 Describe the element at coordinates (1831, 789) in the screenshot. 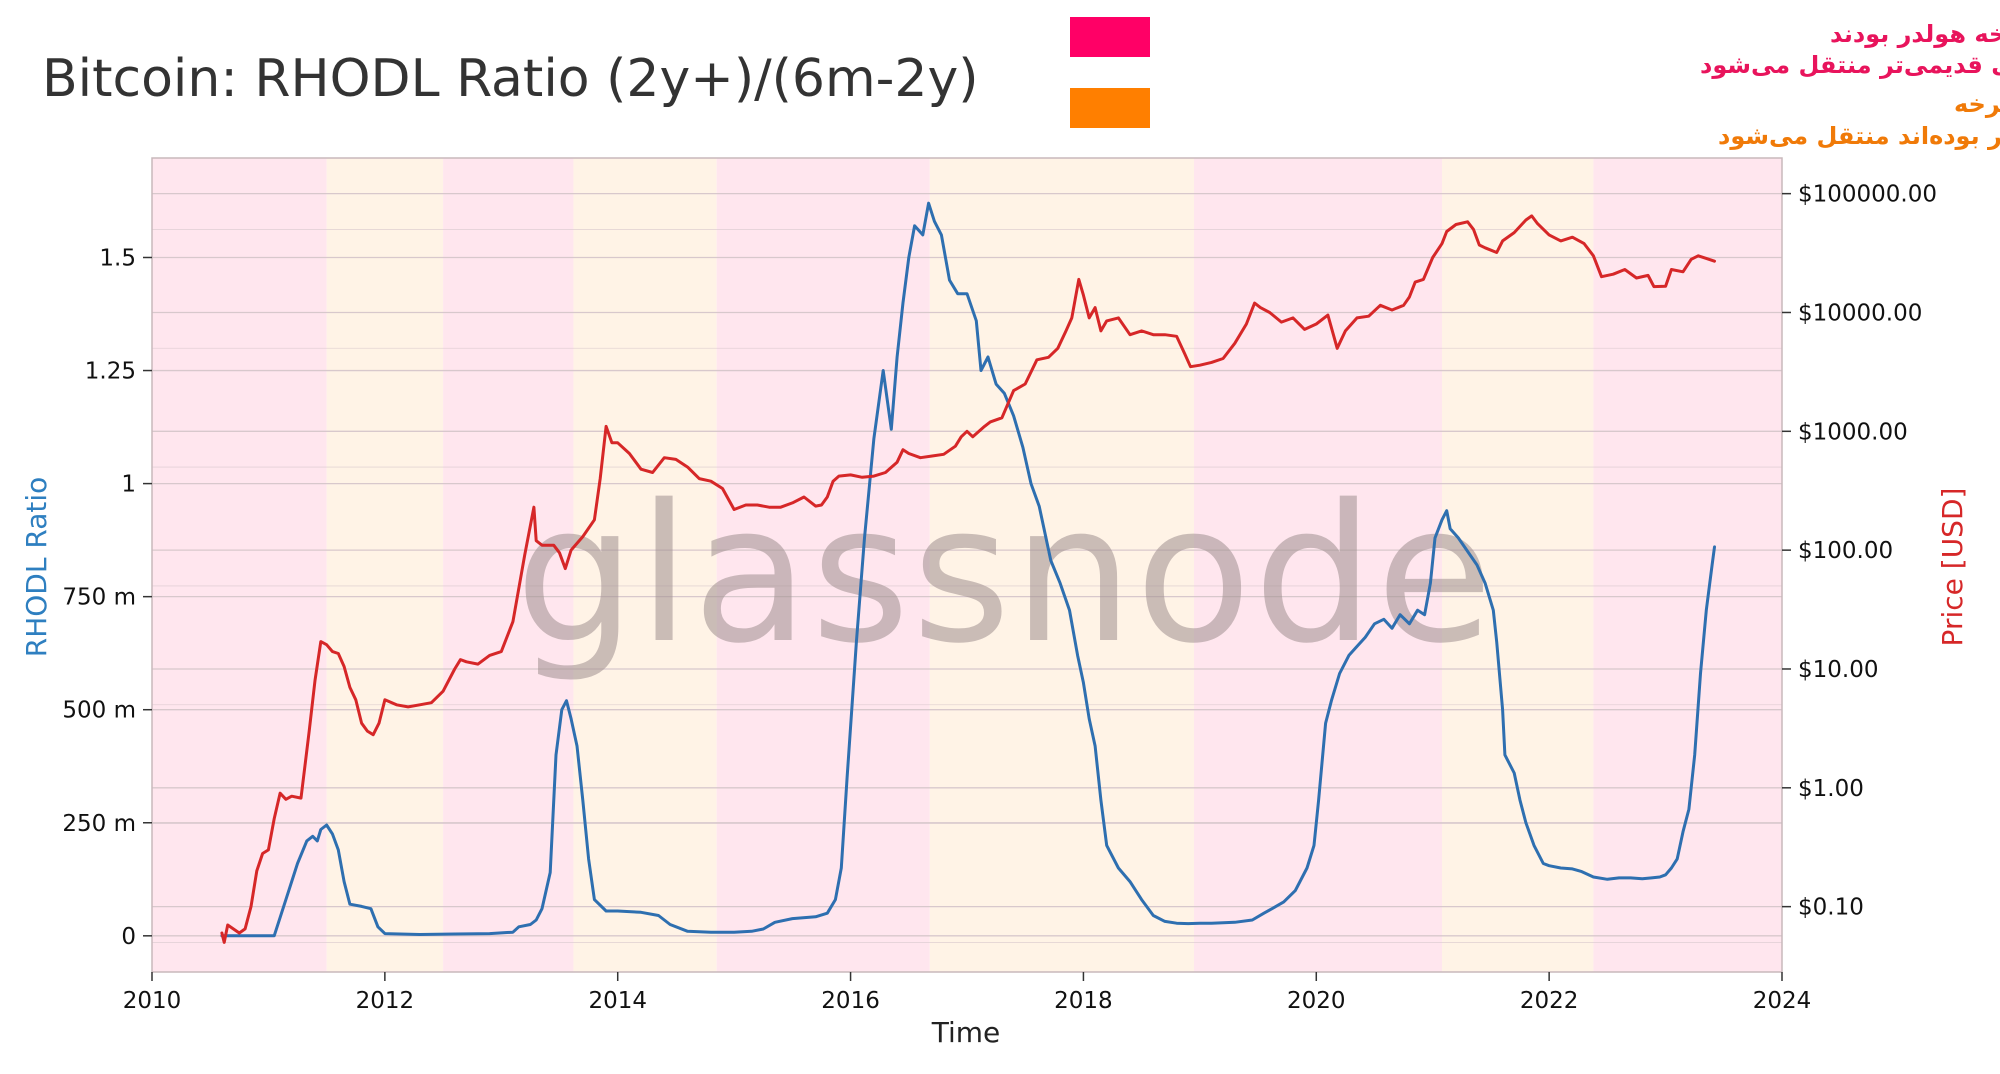

I see `right-tick-label-1: $1.00` at that location.